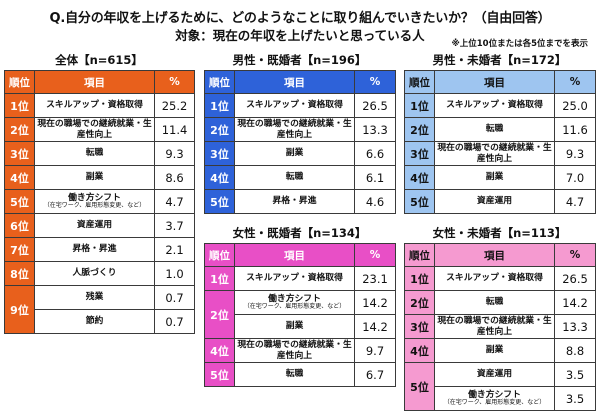 Image resolution: width=600 pixels, height=420 pixels. Describe the element at coordinates (500, 177) in the screenshot. I see `table-row: 4位 副業 7.0` at that location.